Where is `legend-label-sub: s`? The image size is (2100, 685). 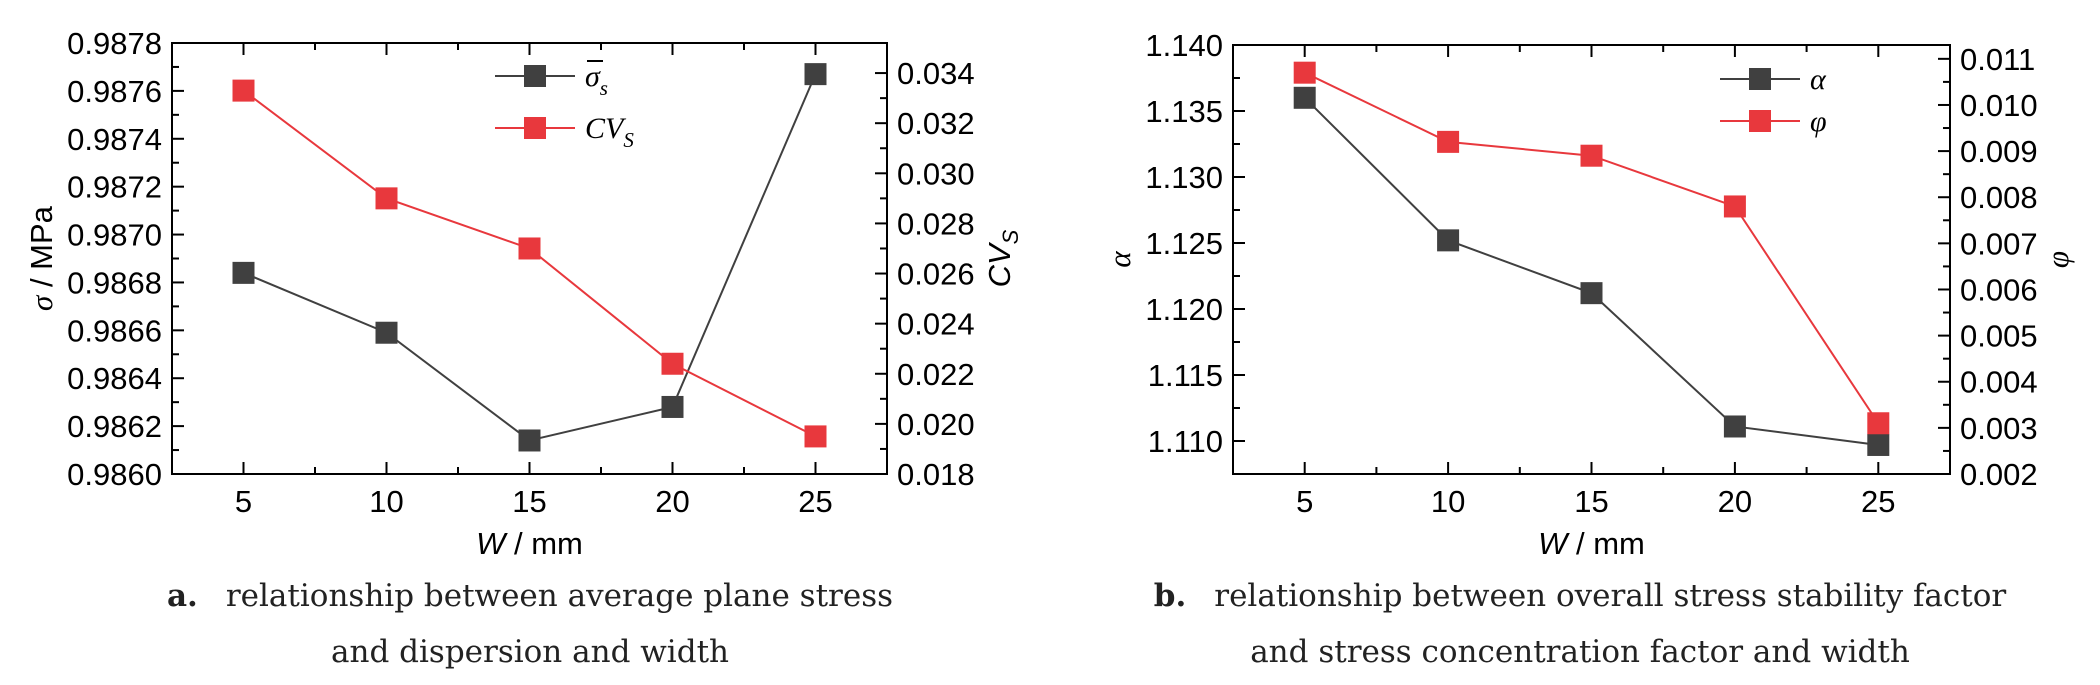 legend-label-sub: s is located at coordinates (604, 88).